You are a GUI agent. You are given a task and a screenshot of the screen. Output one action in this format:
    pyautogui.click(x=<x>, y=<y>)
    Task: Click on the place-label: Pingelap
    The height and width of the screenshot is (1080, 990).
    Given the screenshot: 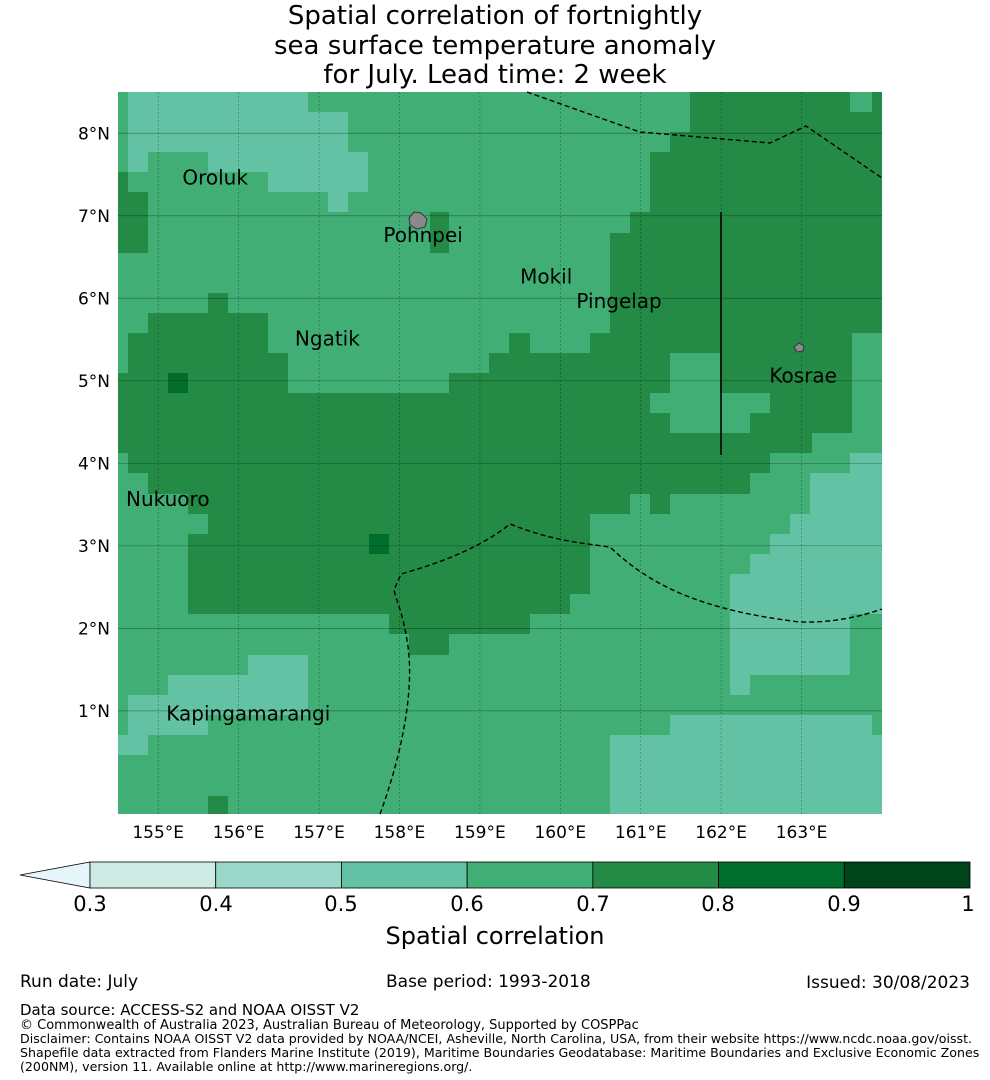 What is the action you would take?
    pyautogui.click(x=618, y=301)
    